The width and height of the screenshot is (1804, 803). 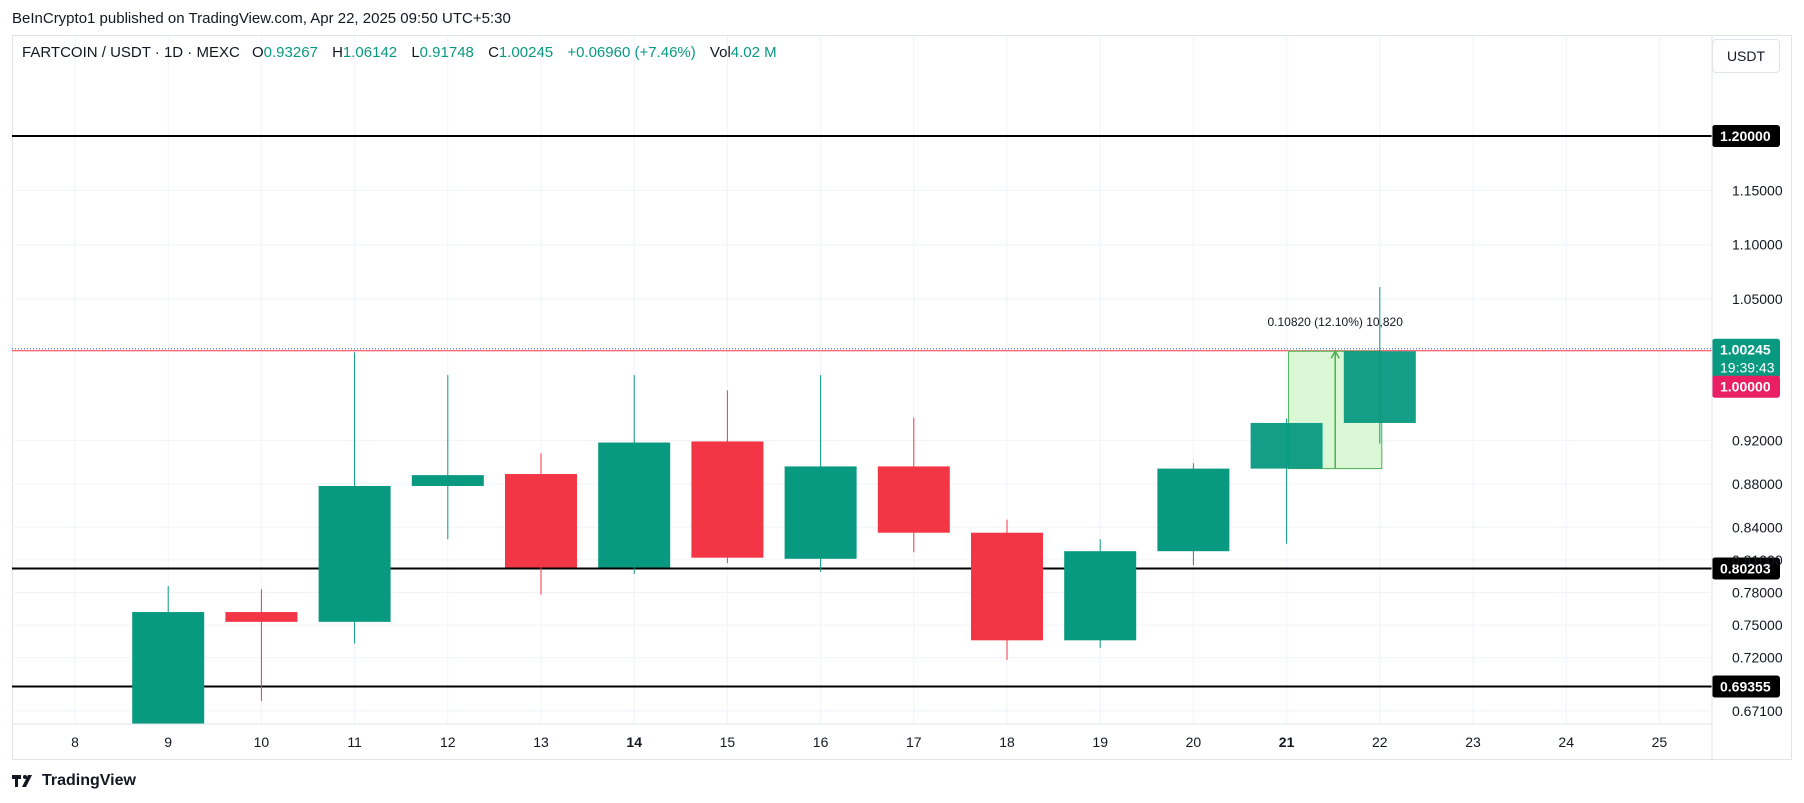 I want to click on y-tick-label: 0.78000, so click(x=1757, y=592).